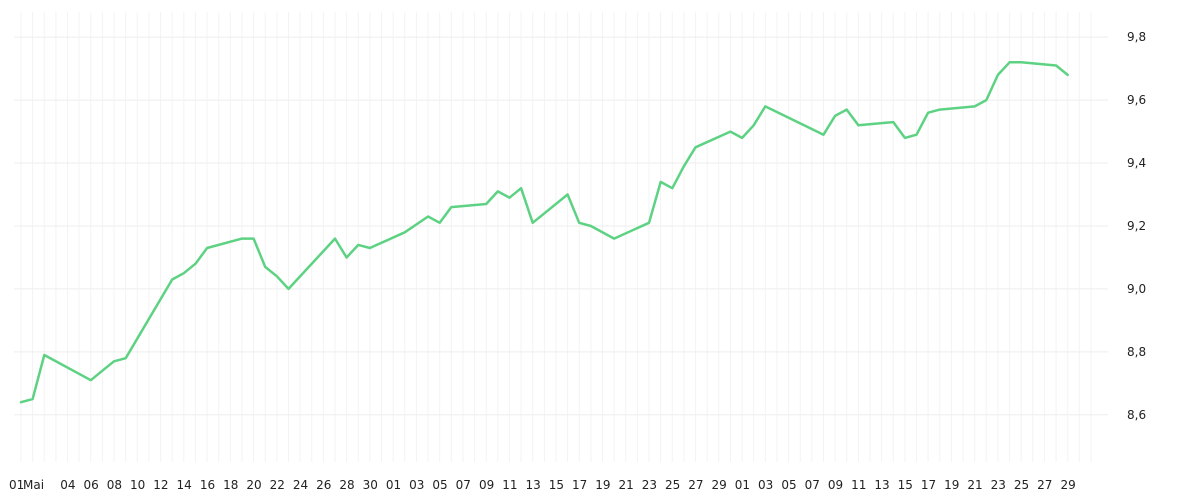 The image size is (1200, 500). What do you see at coordinates (370, 485) in the screenshot?
I see `x-tick-label: 30` at bounding box center [370, 485].